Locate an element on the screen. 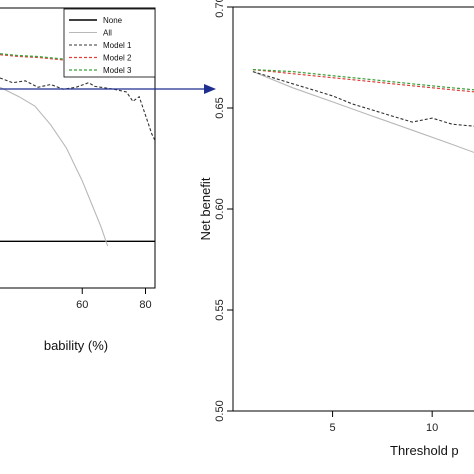 This screenshot has width=474, height=474. right-y-tick-label: 0.60 is located at coordinates (220, 208).